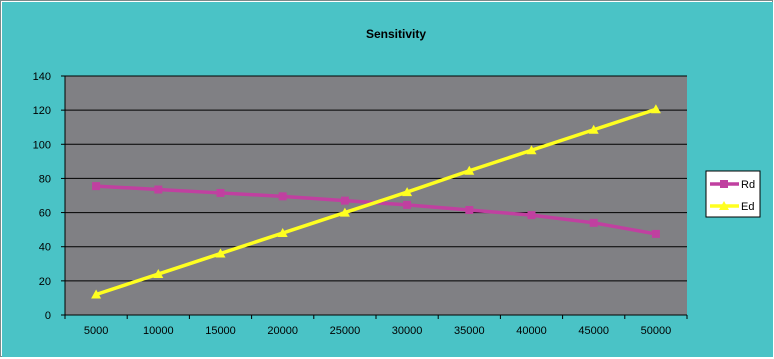  I want to click on x-tick-label: 40000, so click(531, 331).